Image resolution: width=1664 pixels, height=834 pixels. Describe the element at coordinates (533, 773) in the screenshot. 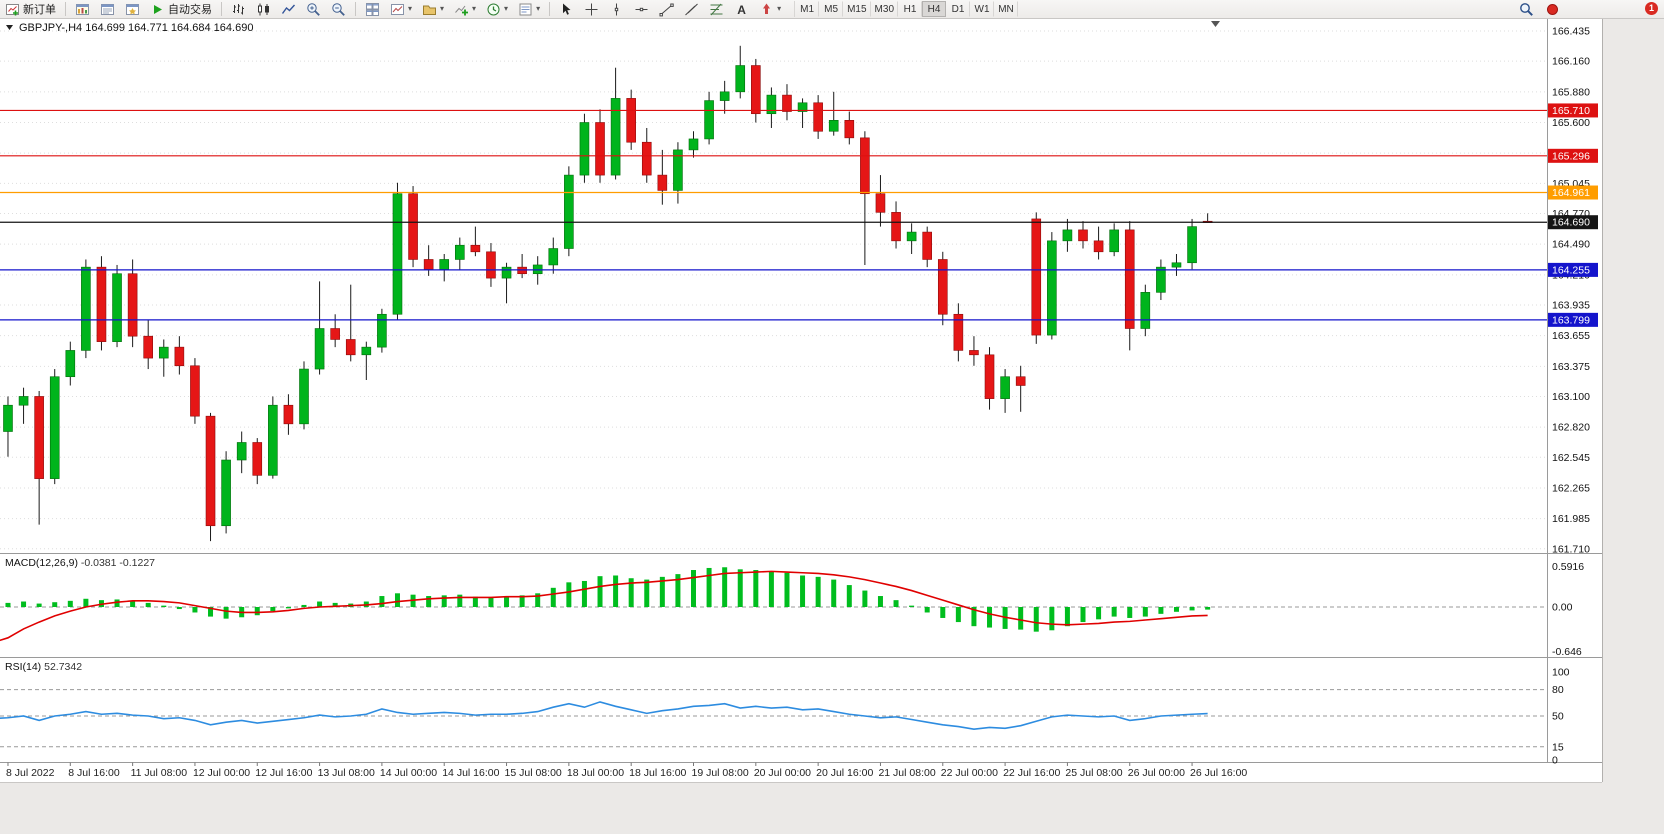

I see `svg-text: 15 Jul 08:00` at that location.